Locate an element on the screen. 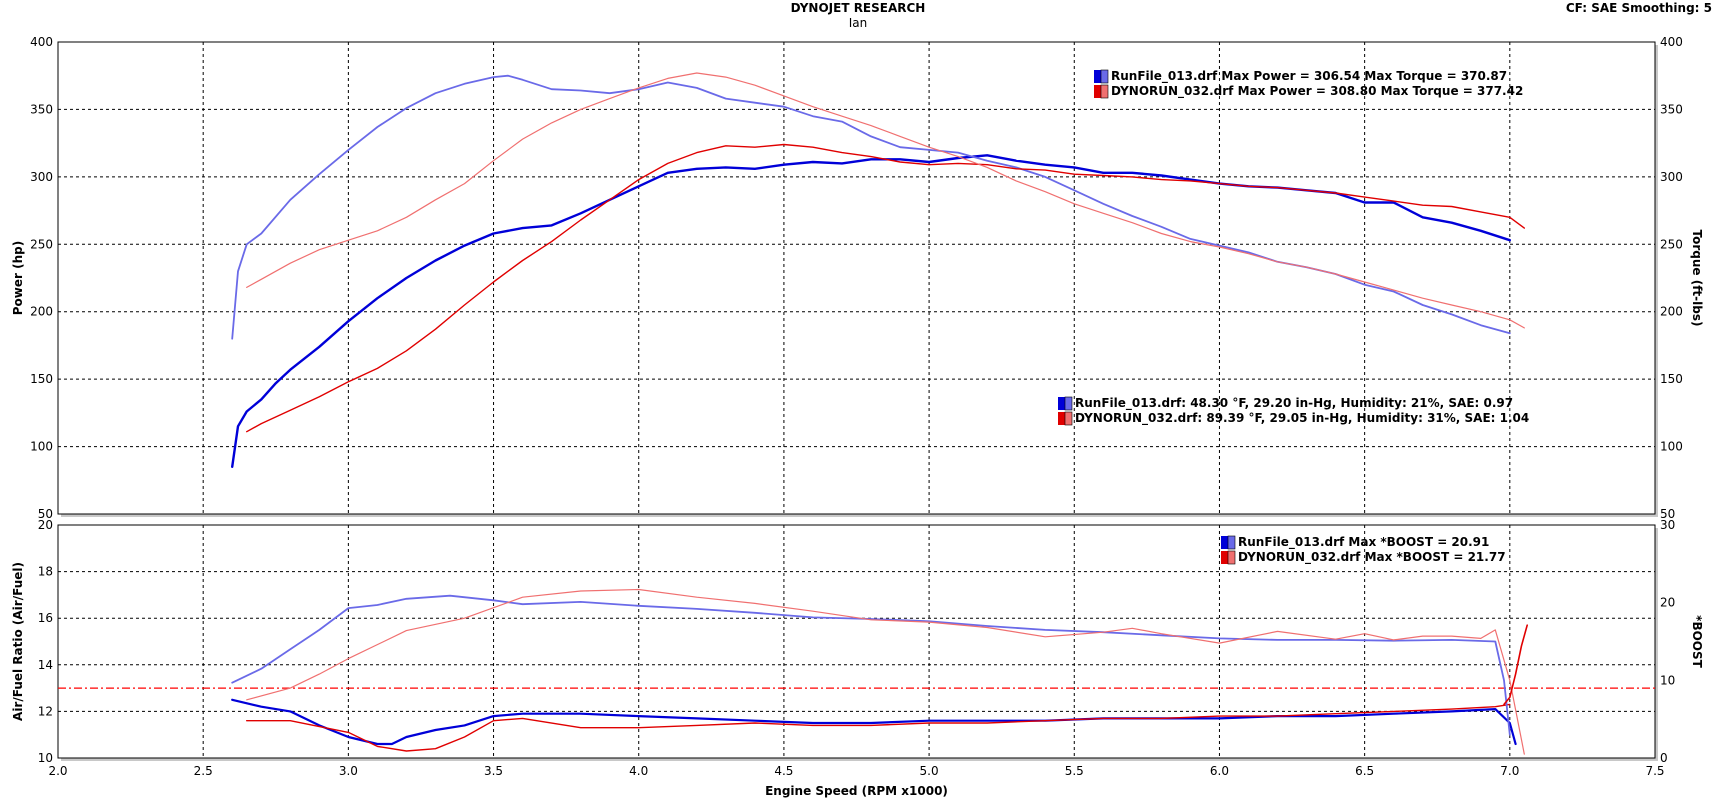  y2-tick-label: 100 is located at coordinates (1671, 447).